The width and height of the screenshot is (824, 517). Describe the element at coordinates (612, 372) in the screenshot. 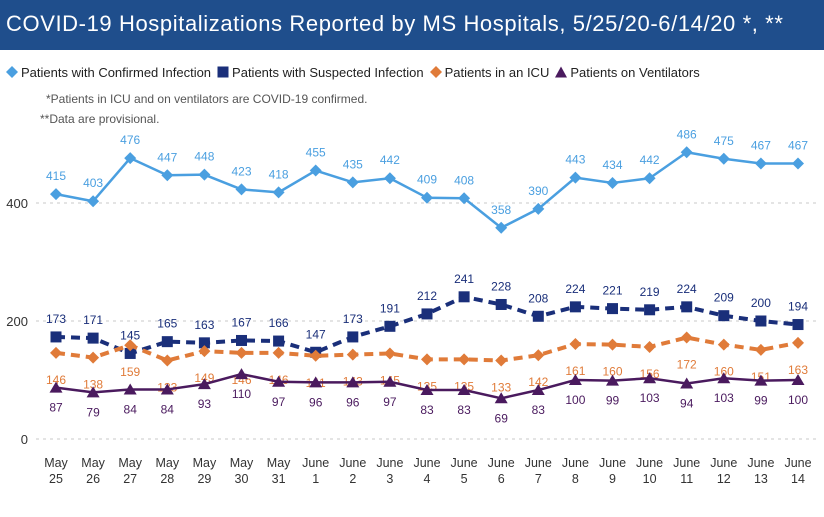

I see `data-label: 160` at that location.